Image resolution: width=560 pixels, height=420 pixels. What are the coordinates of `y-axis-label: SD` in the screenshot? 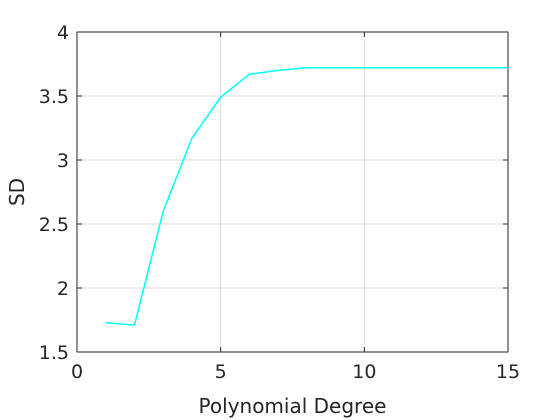 It's located at (17, 192).